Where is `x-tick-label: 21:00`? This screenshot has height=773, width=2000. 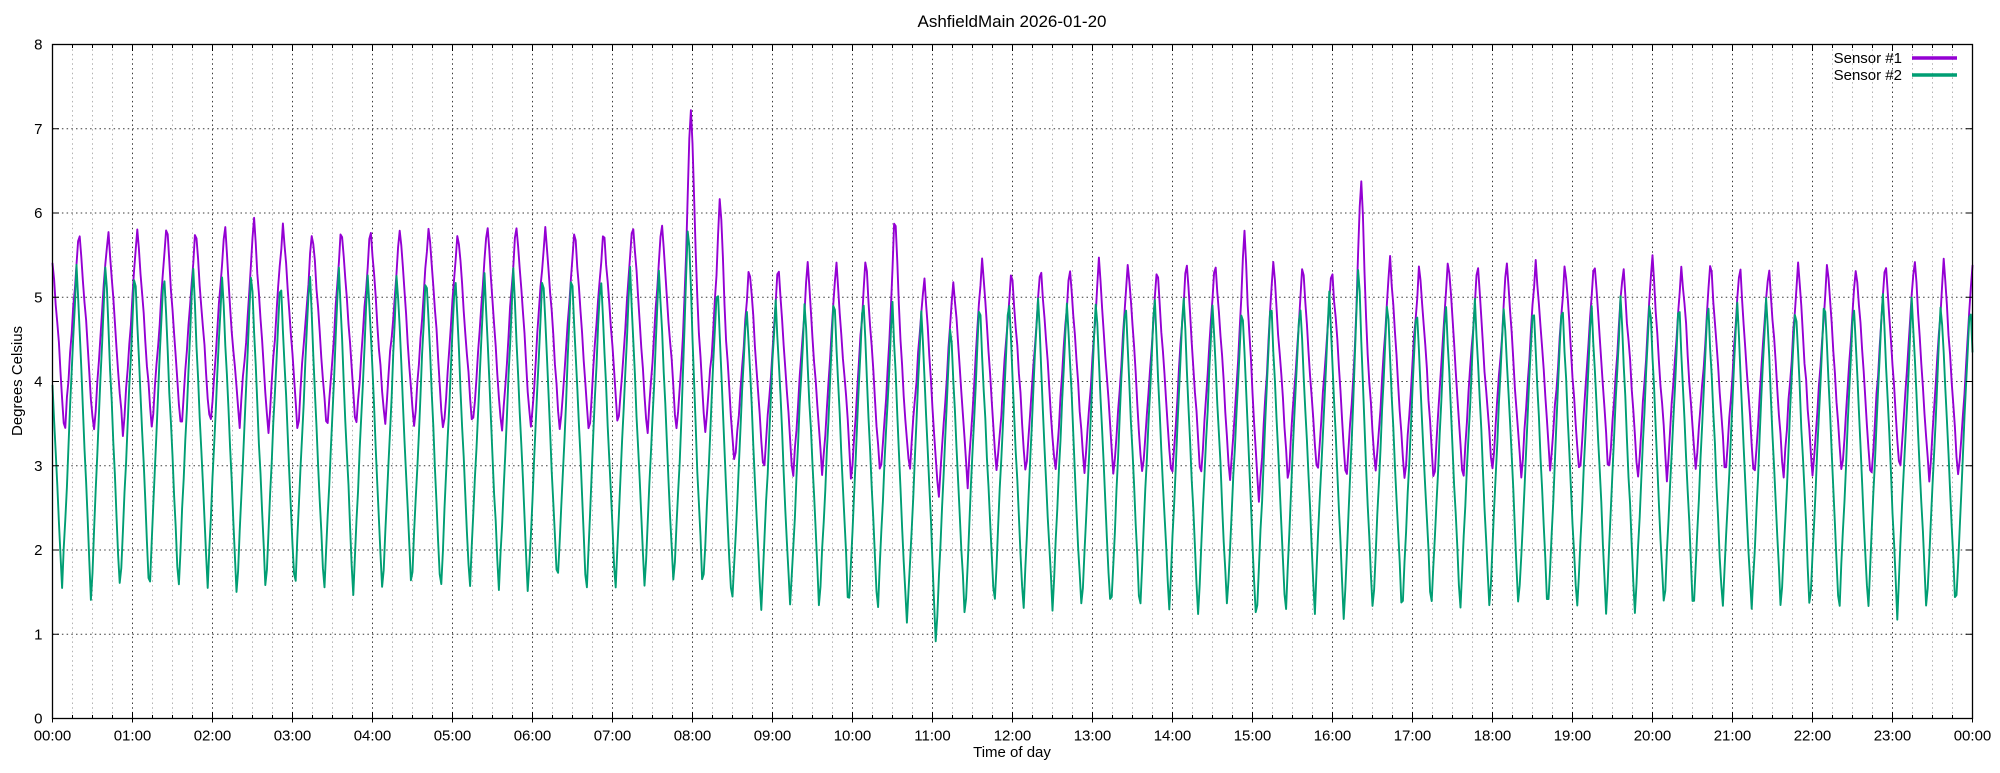 x-tick-label: 21:00 is located at coordinates (1733, 736).